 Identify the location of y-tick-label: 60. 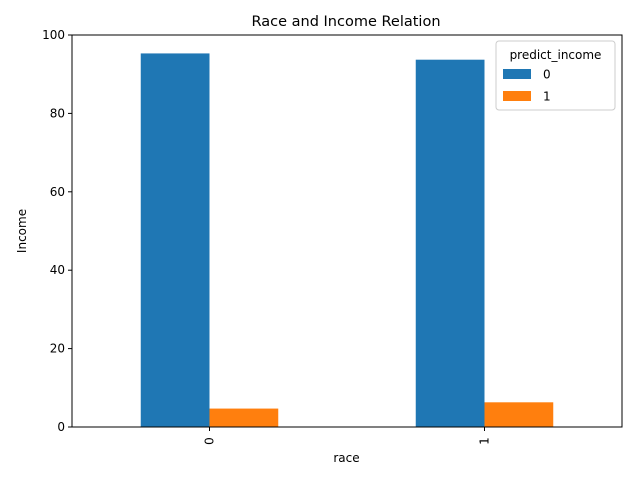
(57, 192).